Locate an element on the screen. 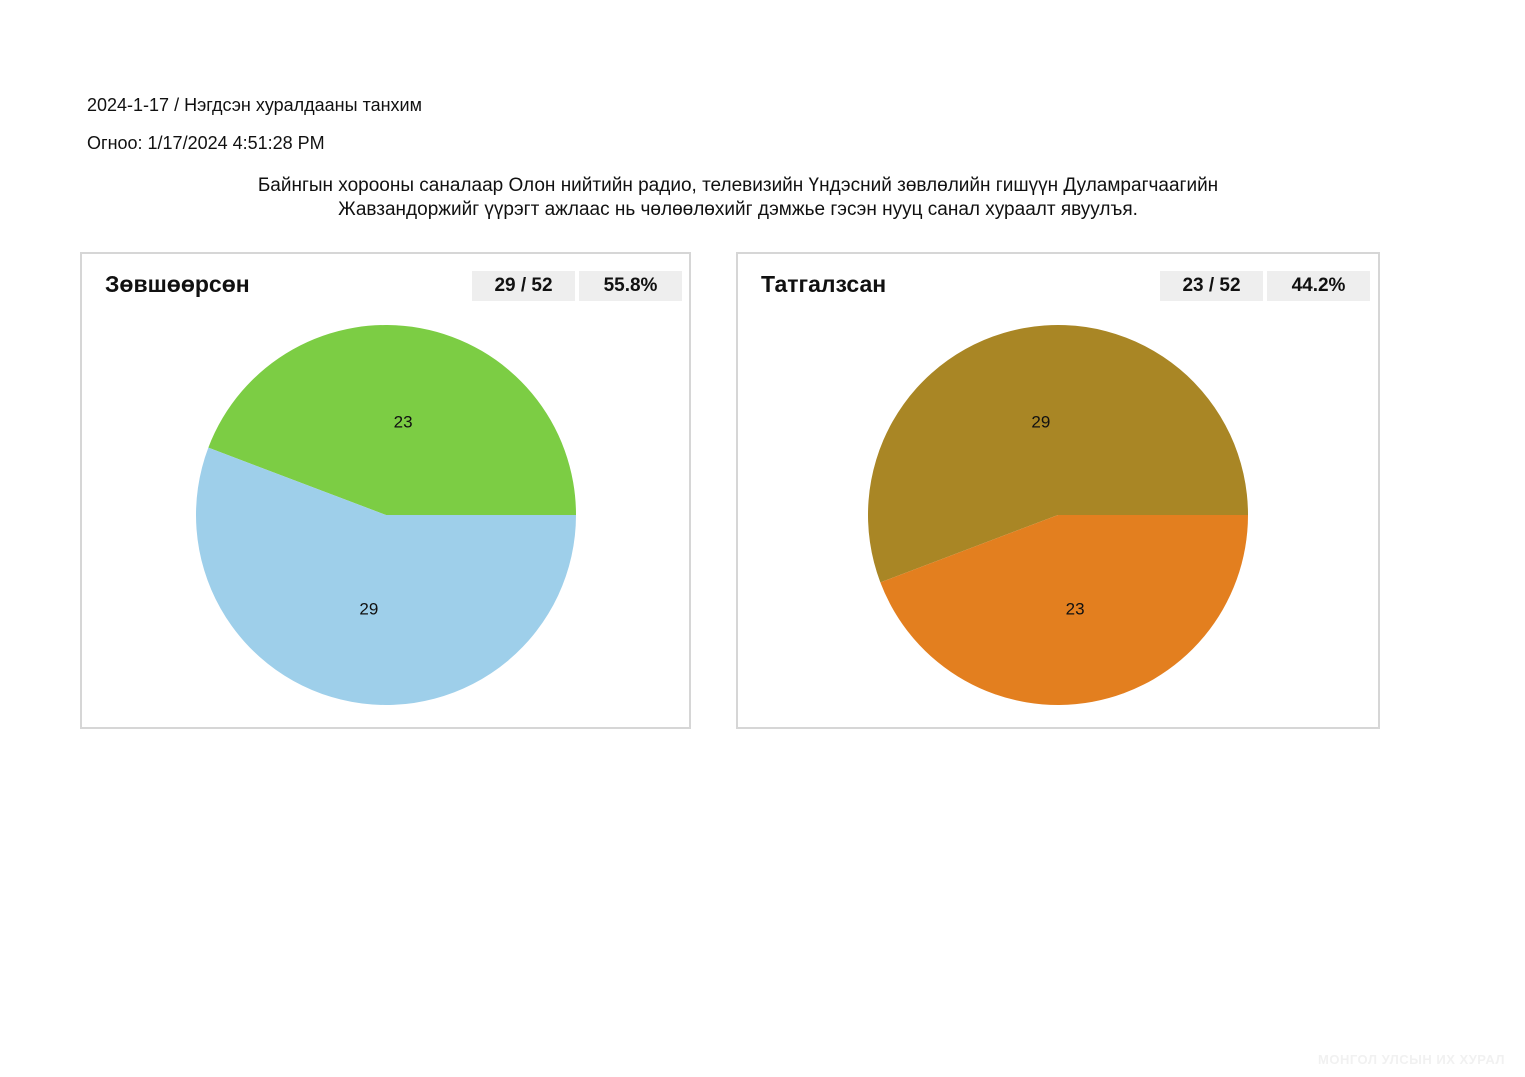 This screenshot has width=1525, height=1077. vote-date: Огноо: 1/17/2024 4:51:28 PM is located at coordinates (206, 143).